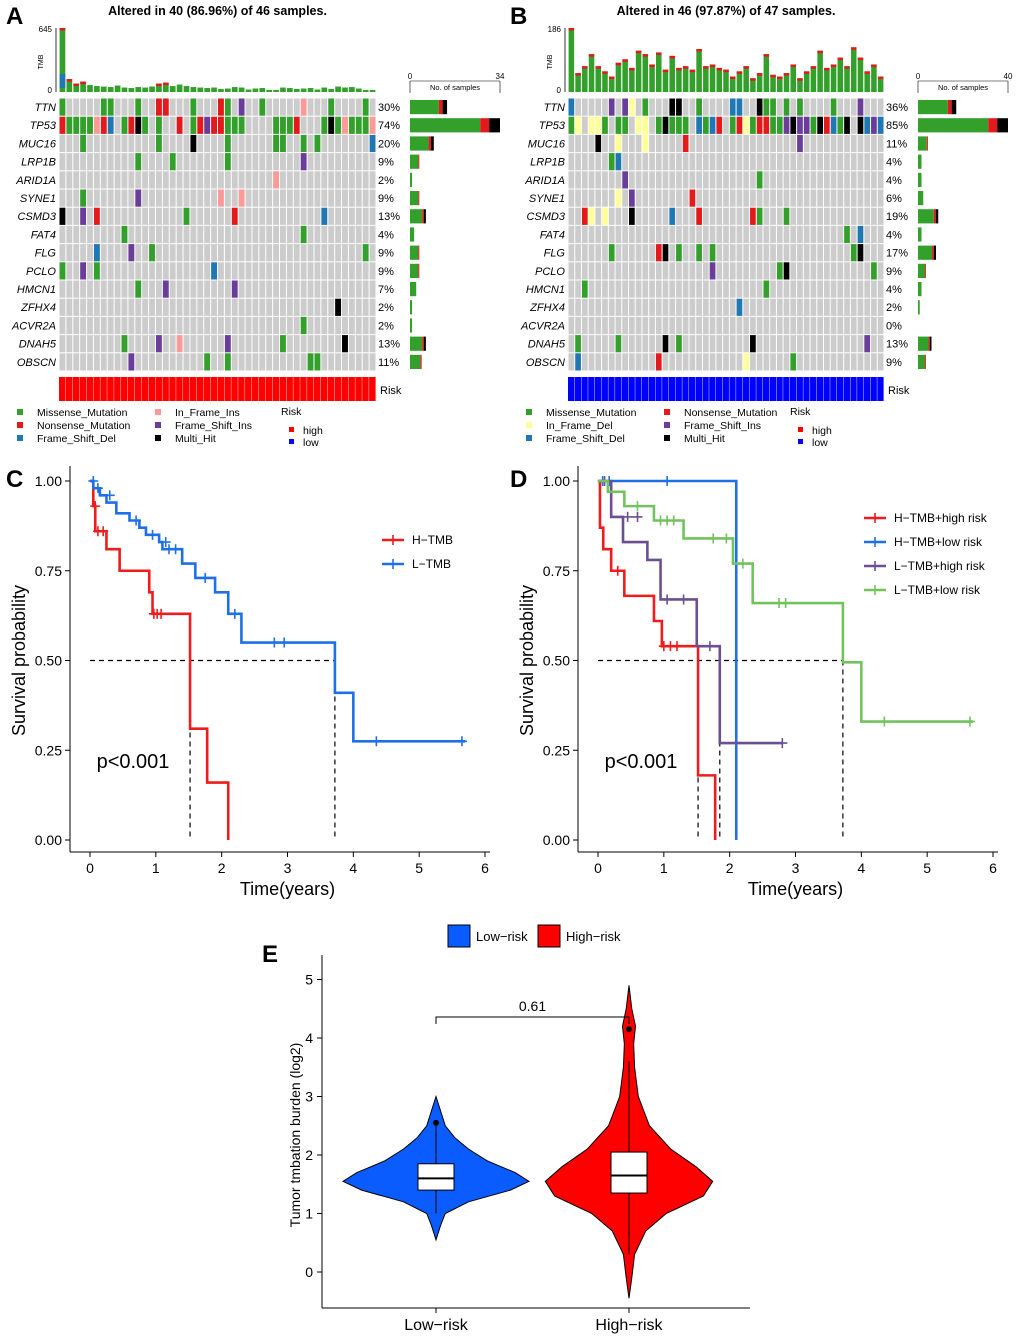 The height and width of the screenshot is (1337, 1020). I want to click on y-tick-label: 0.50, so click(556, 661).